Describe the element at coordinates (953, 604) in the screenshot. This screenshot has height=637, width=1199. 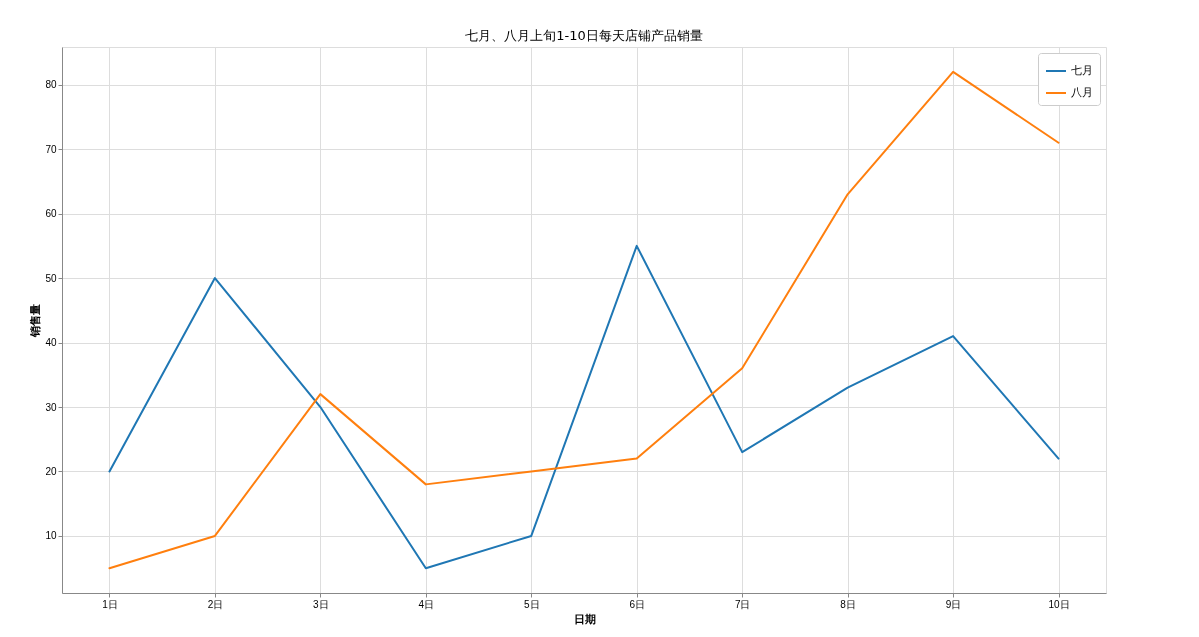
I see `x-tick-label: 9日` at that location.